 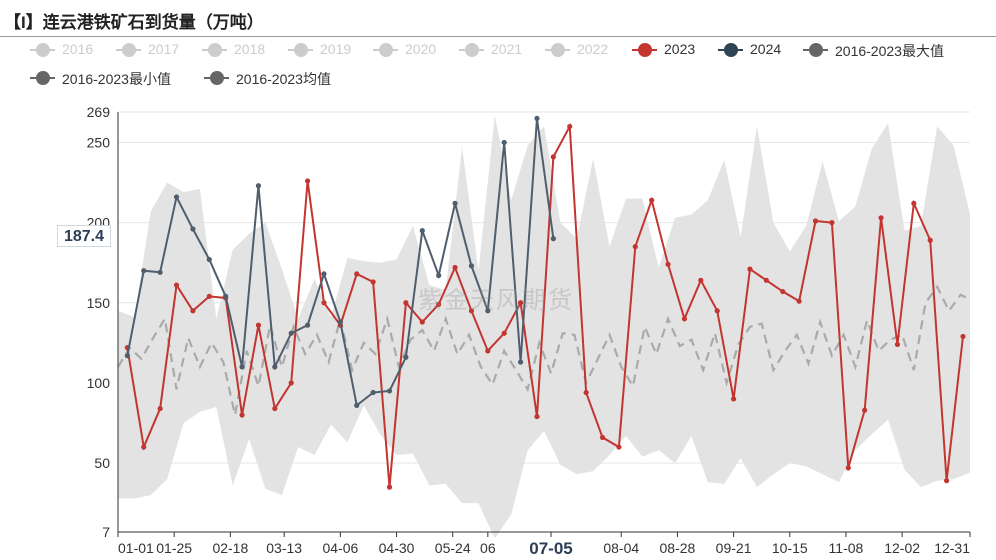 What do you see at coordinates (678, 548) in the screenshot?
I see `x-tick-label: 08-28` at bounding box center [678, 548].